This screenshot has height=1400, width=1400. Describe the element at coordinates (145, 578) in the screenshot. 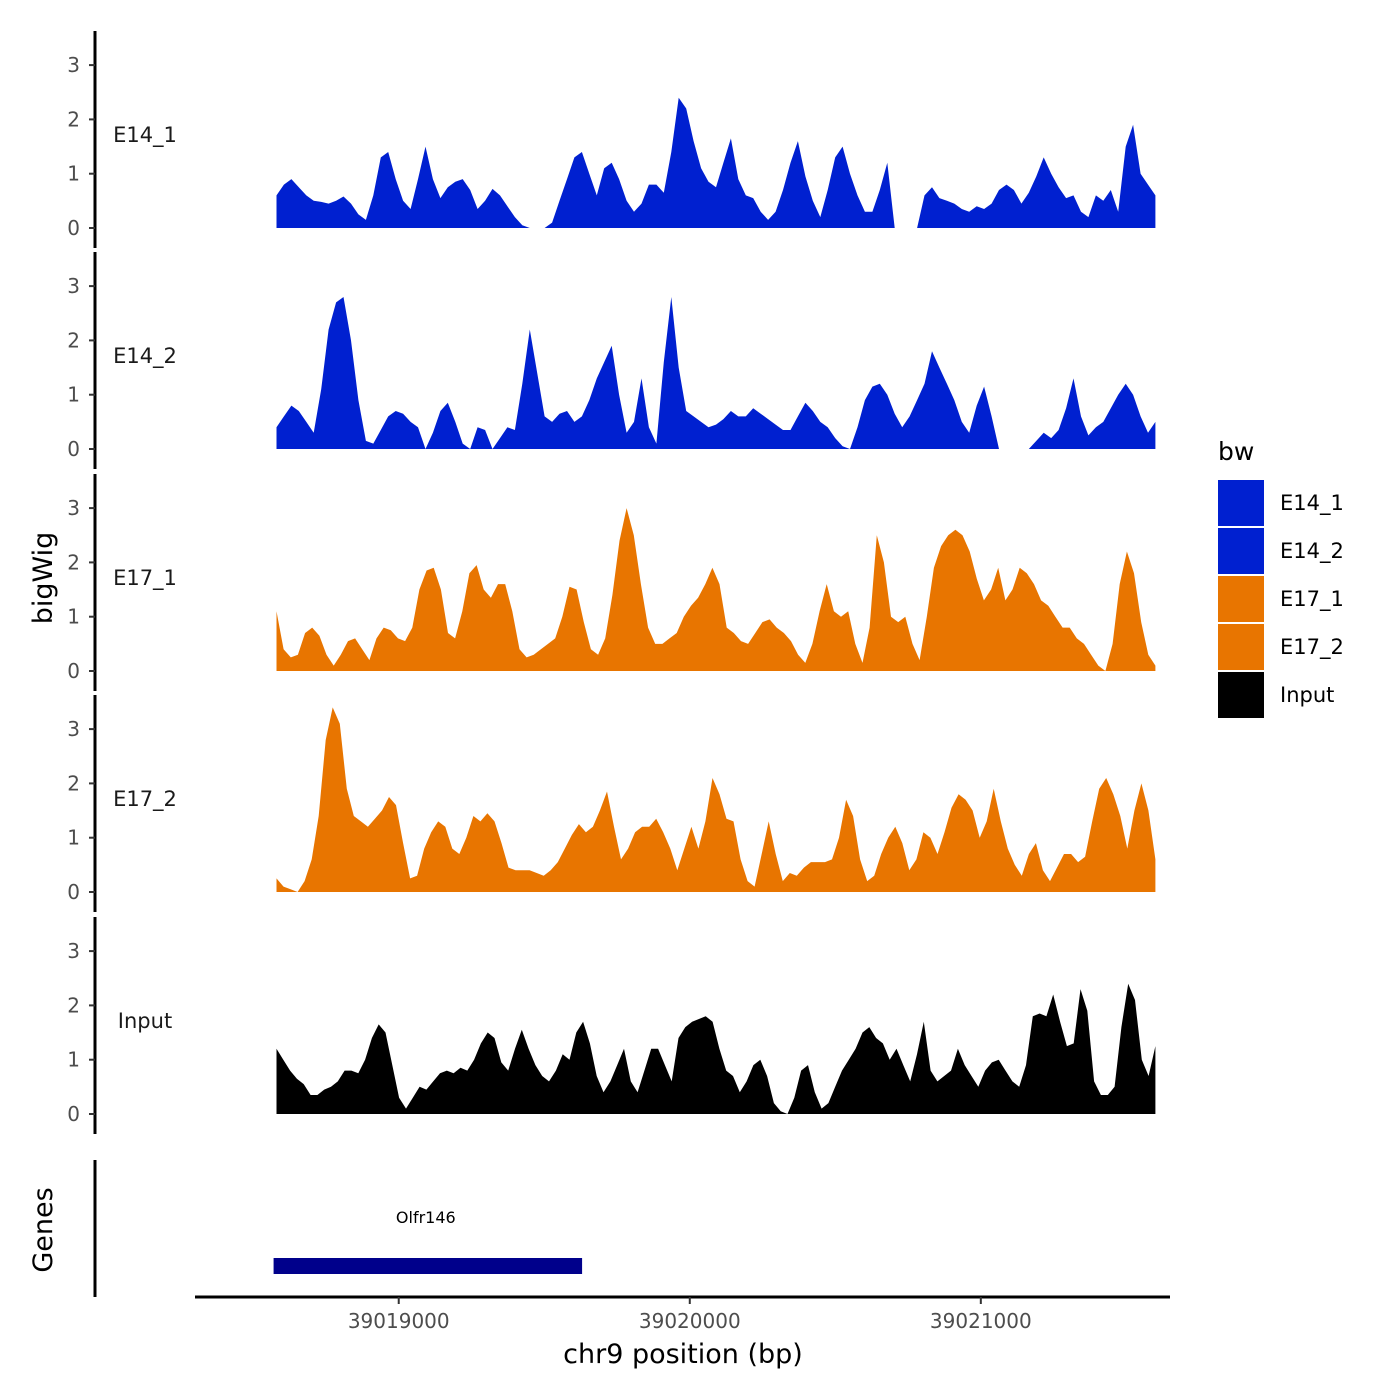

I see `track-label: E17_1` at that location.